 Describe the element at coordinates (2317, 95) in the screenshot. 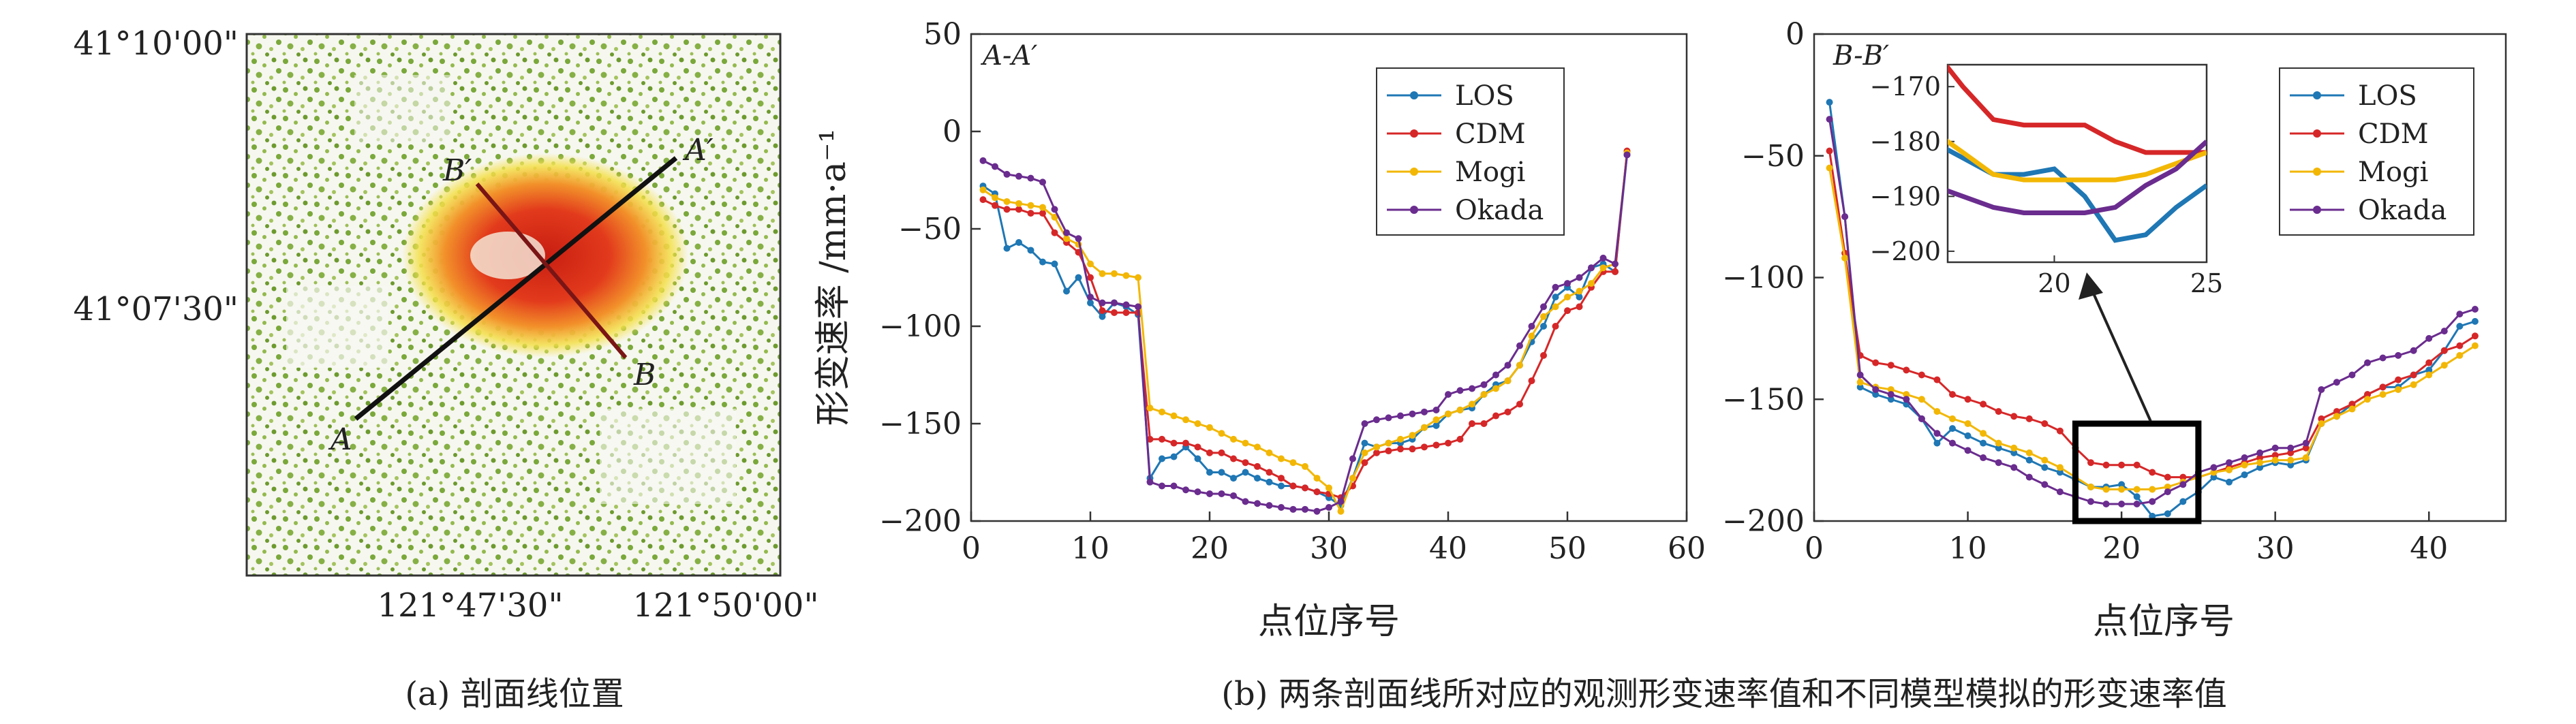

I see `chart-bb-legend-marker-los` at that location.